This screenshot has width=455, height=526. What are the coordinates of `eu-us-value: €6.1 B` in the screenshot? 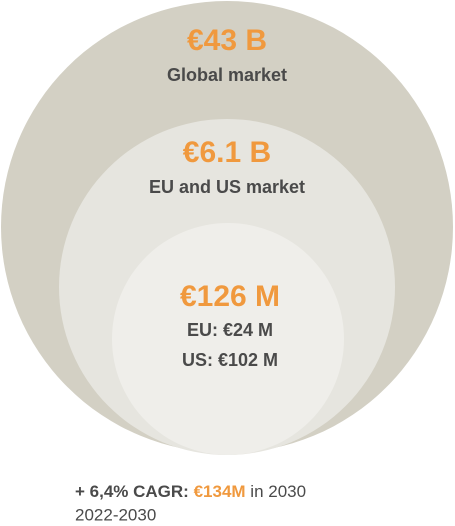 It's located at (227, 152).